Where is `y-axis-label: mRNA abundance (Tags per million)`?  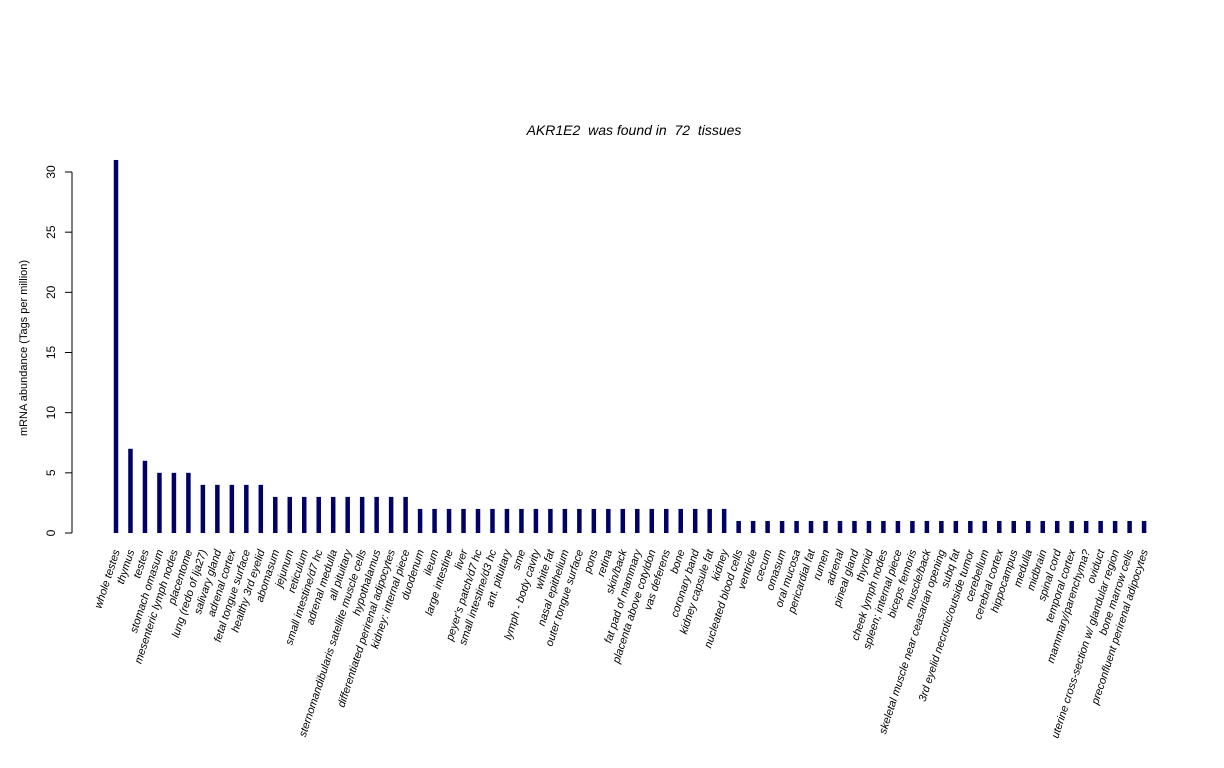 y-axis-label: mRNA abundance (Tags per million) is located at coordinates (24, 348).